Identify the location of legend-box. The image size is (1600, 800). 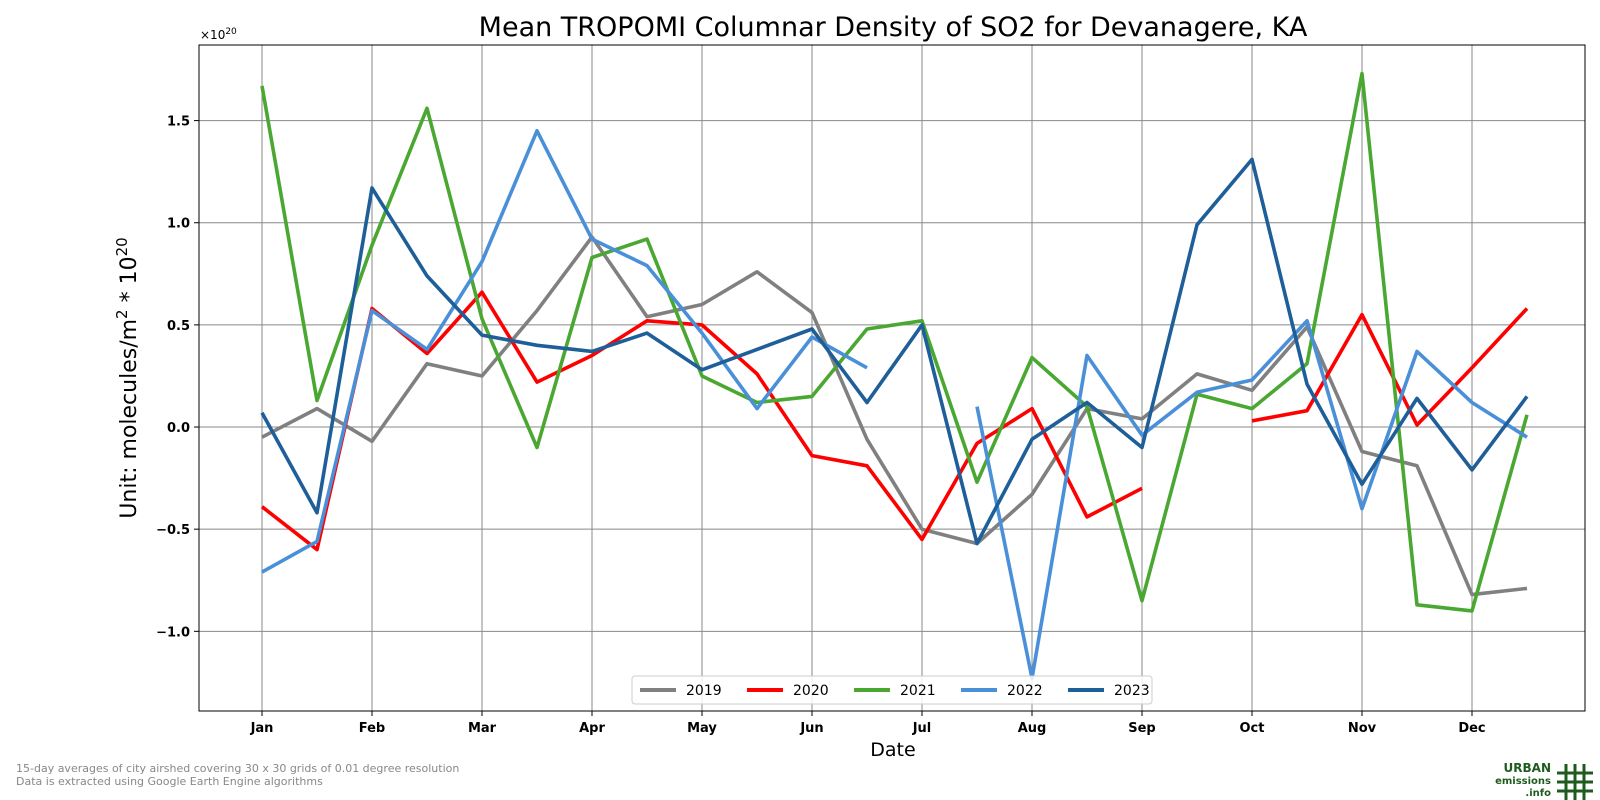
(892, 690).